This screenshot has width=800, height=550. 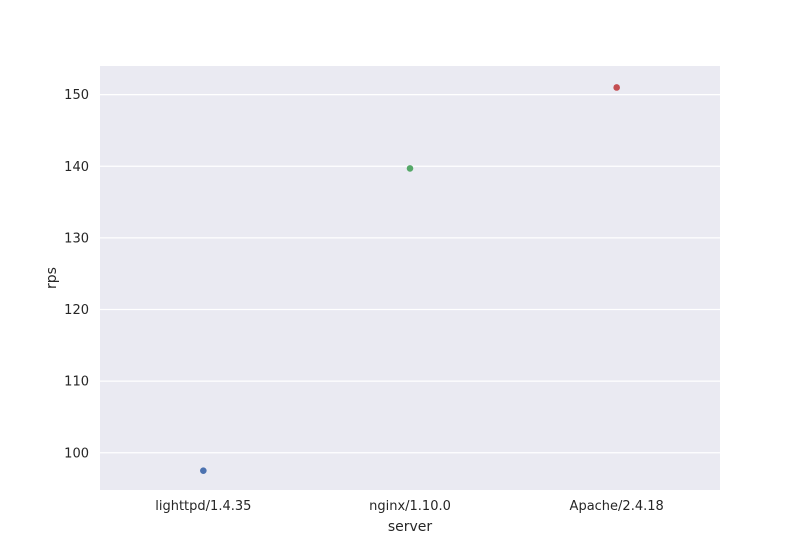 What do you see at coordinates (76, 95) in the screenshot?
I see `y-tick-label: 150` at bounding box center [76, 95].